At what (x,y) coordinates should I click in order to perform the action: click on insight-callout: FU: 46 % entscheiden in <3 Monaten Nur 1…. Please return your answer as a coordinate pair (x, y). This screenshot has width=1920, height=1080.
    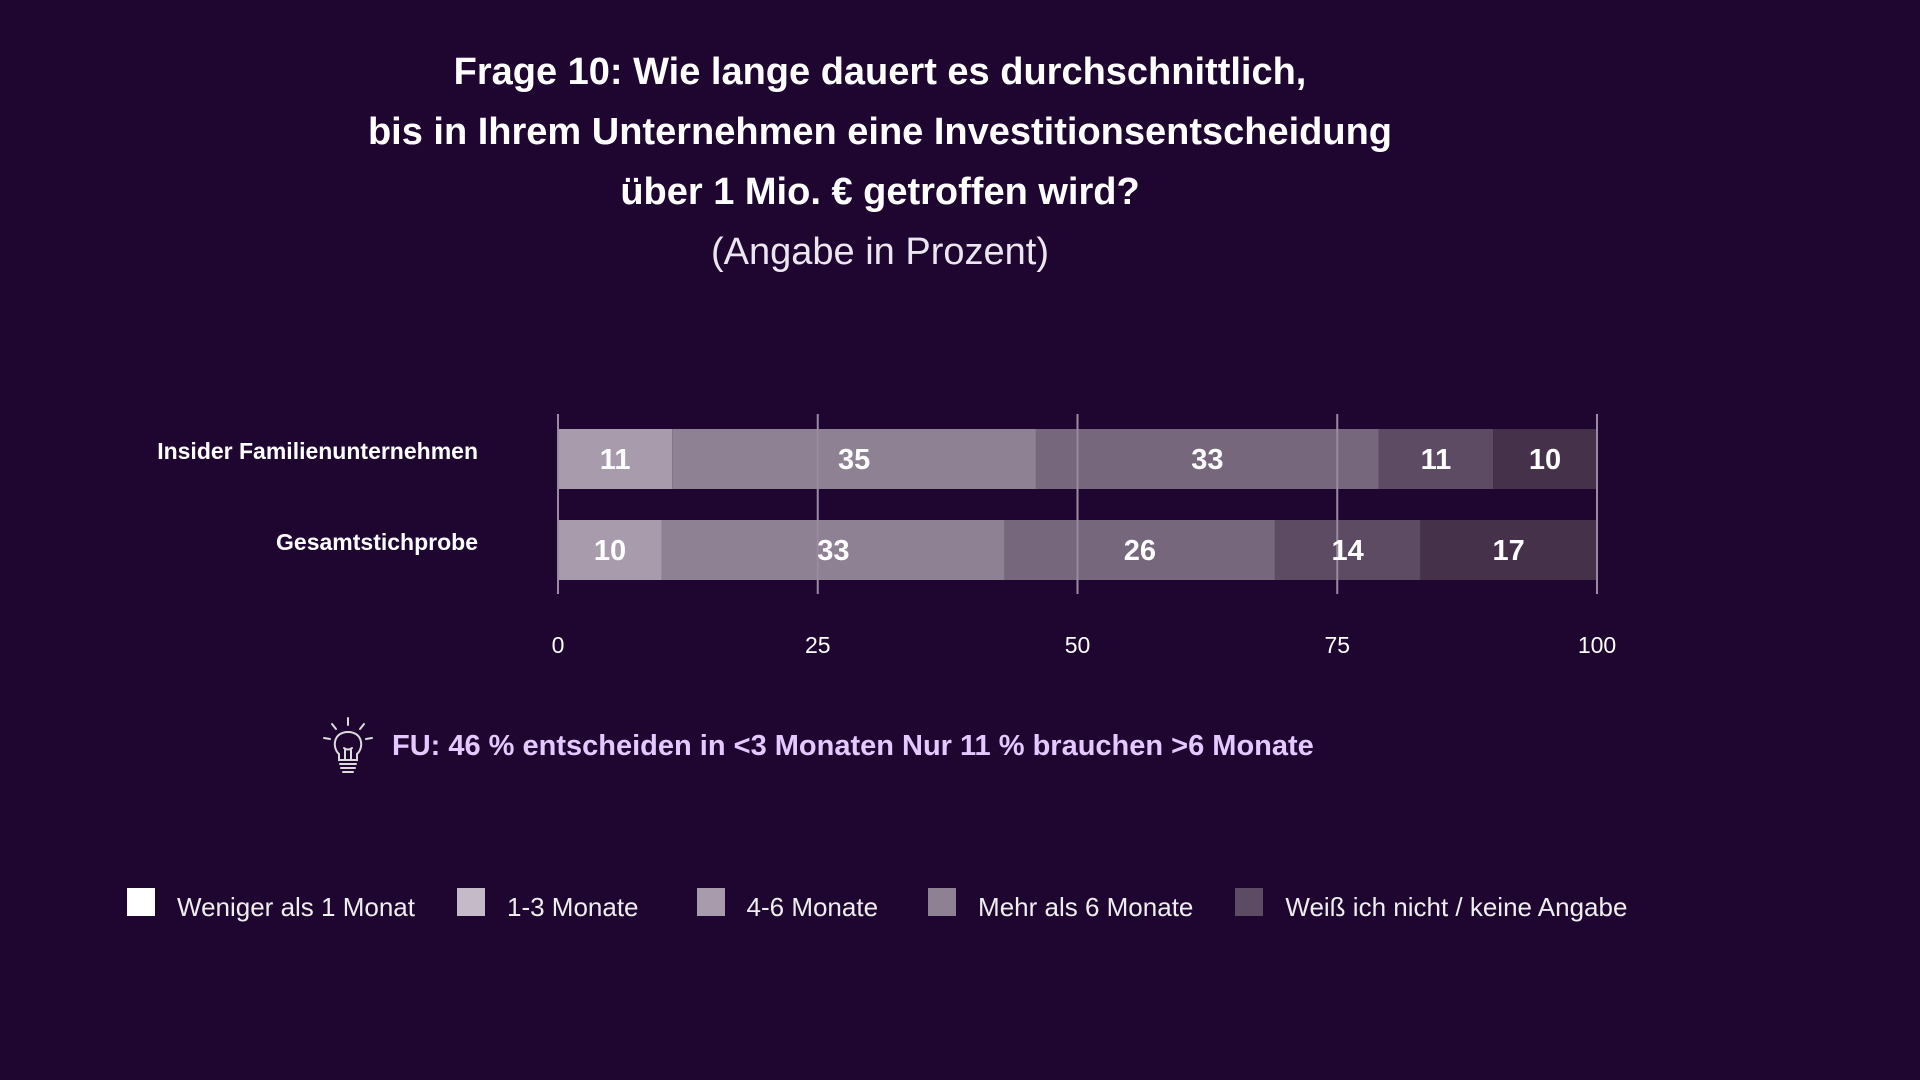
    Looking at the image, I should click on (816, 745).